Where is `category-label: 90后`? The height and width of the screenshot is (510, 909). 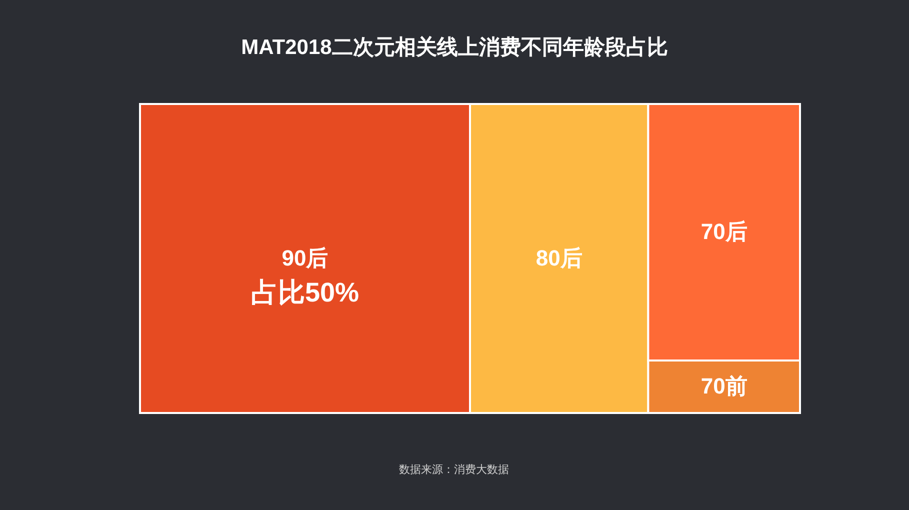 category-label: 90后 is located at coordinates (305, 258).